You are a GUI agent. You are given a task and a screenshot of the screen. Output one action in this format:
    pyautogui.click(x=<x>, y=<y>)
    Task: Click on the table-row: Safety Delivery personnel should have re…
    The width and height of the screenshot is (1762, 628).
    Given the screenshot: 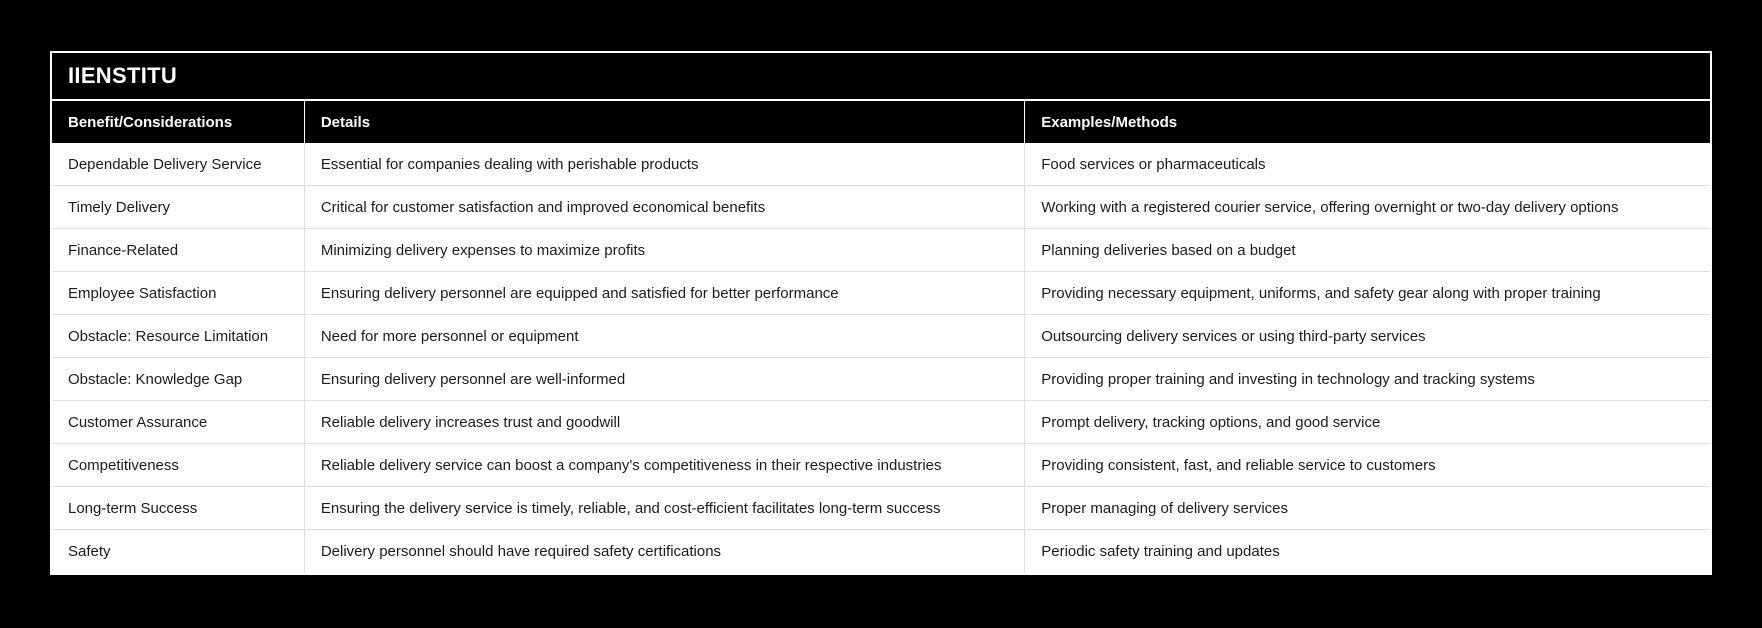 What is the action you would take?
    pyautogui.click(x=881, y=551)
    